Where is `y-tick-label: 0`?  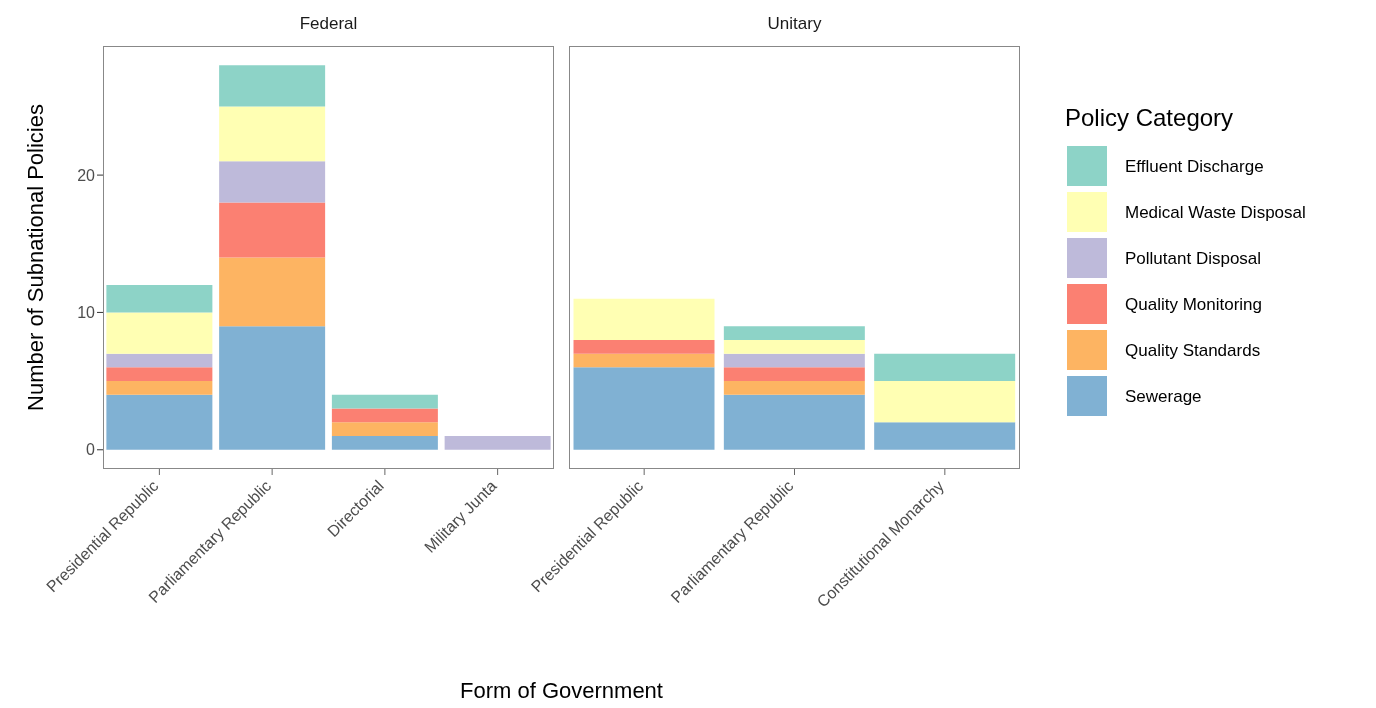 y-tick-label: 0 is located at coordinates (91, 450).